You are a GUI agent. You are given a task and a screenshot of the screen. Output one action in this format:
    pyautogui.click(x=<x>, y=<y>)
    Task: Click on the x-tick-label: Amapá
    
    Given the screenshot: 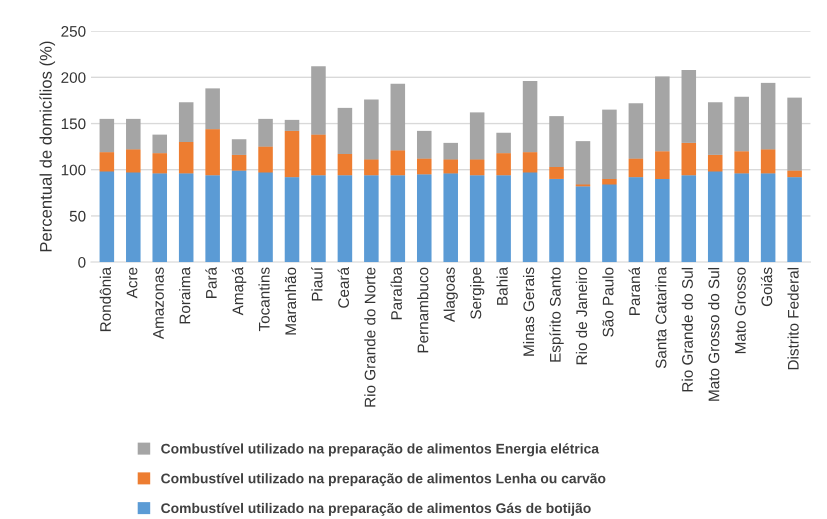 What is the action you would take?
    pyautogui.click(x=239, y=291)
    